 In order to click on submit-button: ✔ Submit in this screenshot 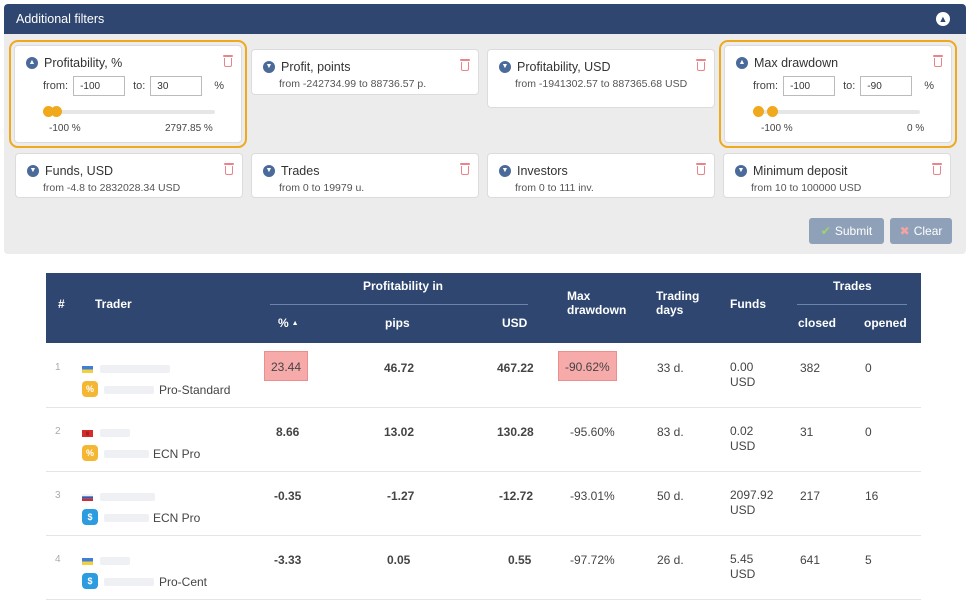, I will do `click(846, 231)`.